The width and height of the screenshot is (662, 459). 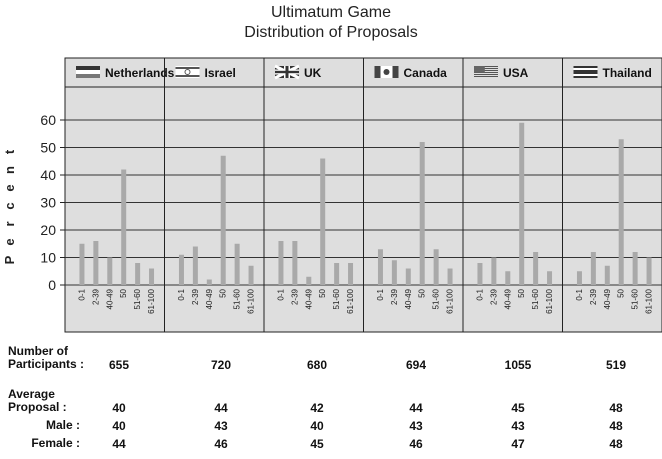 What do you see at coordinates (38, 351) in the screenshot?
I see `participants-label-line1: Number of` at bounding box center [38, 351].